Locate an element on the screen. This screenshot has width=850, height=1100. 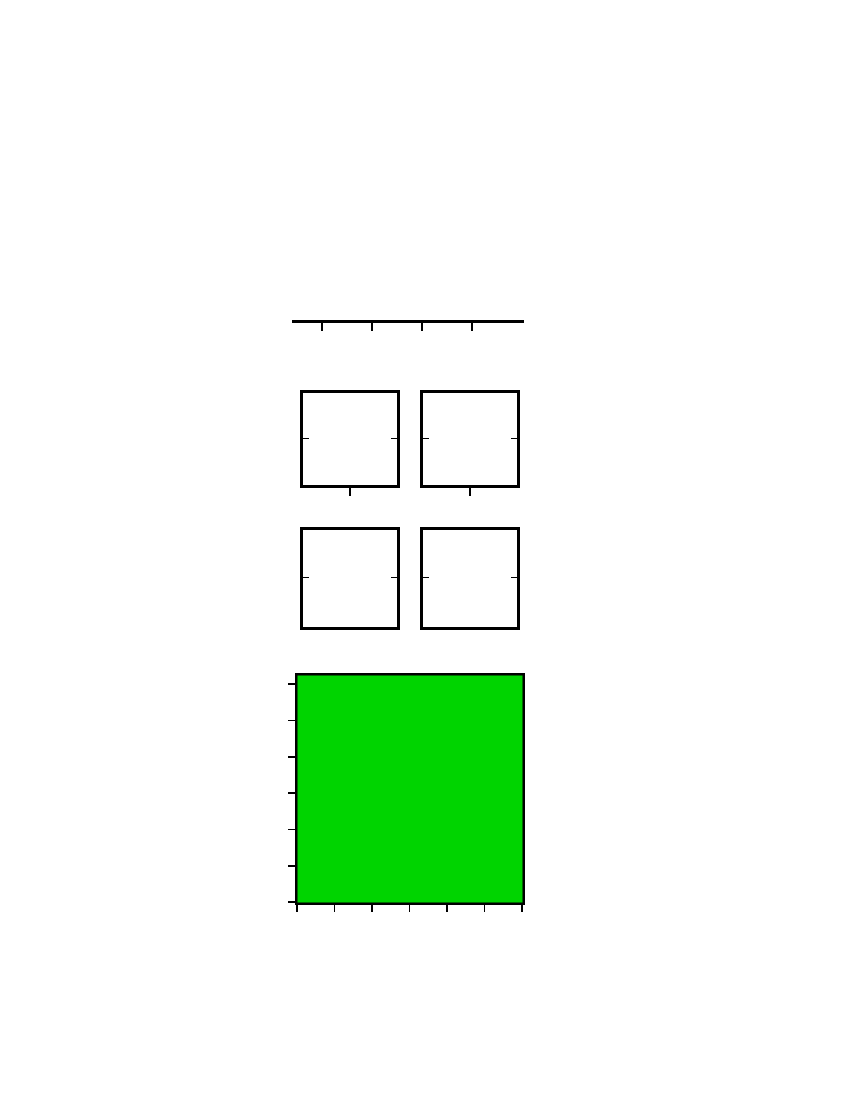
particle-motion-corrected is located at coordinates (470, 578).